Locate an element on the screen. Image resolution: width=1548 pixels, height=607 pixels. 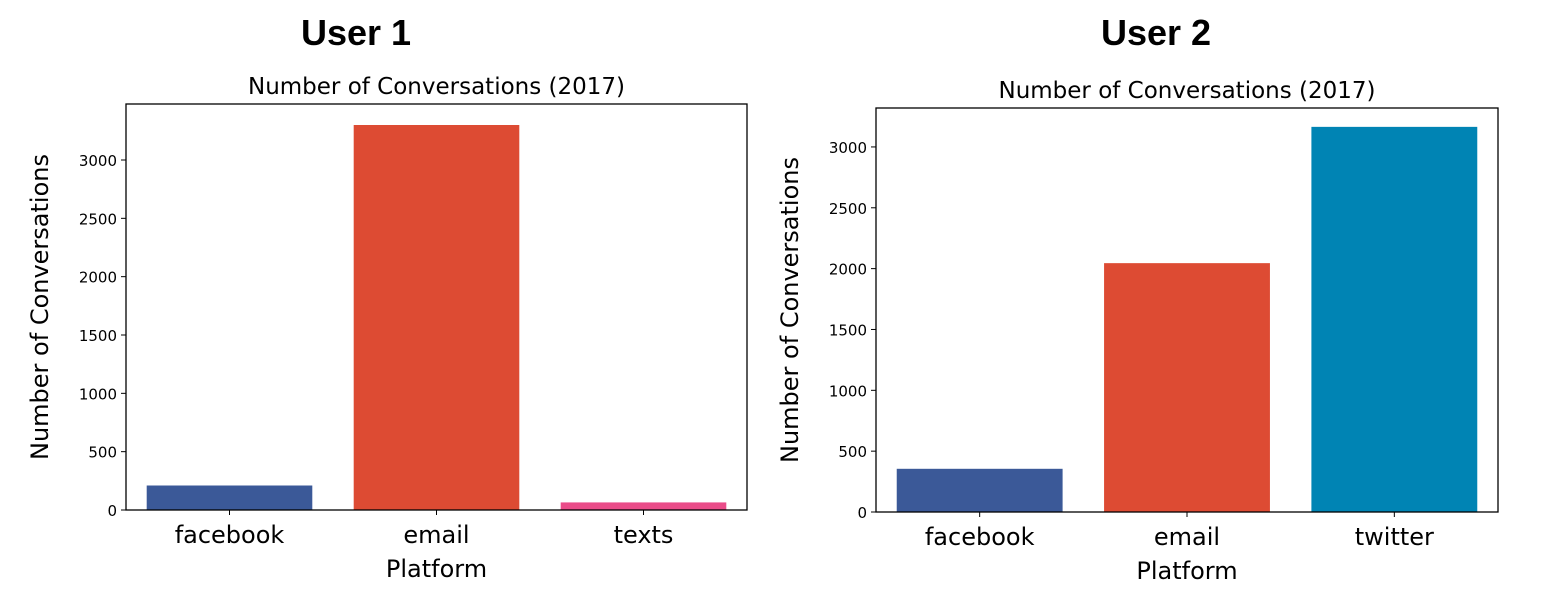
user-1-heading: User 1 is located at coordinates (356, 32).